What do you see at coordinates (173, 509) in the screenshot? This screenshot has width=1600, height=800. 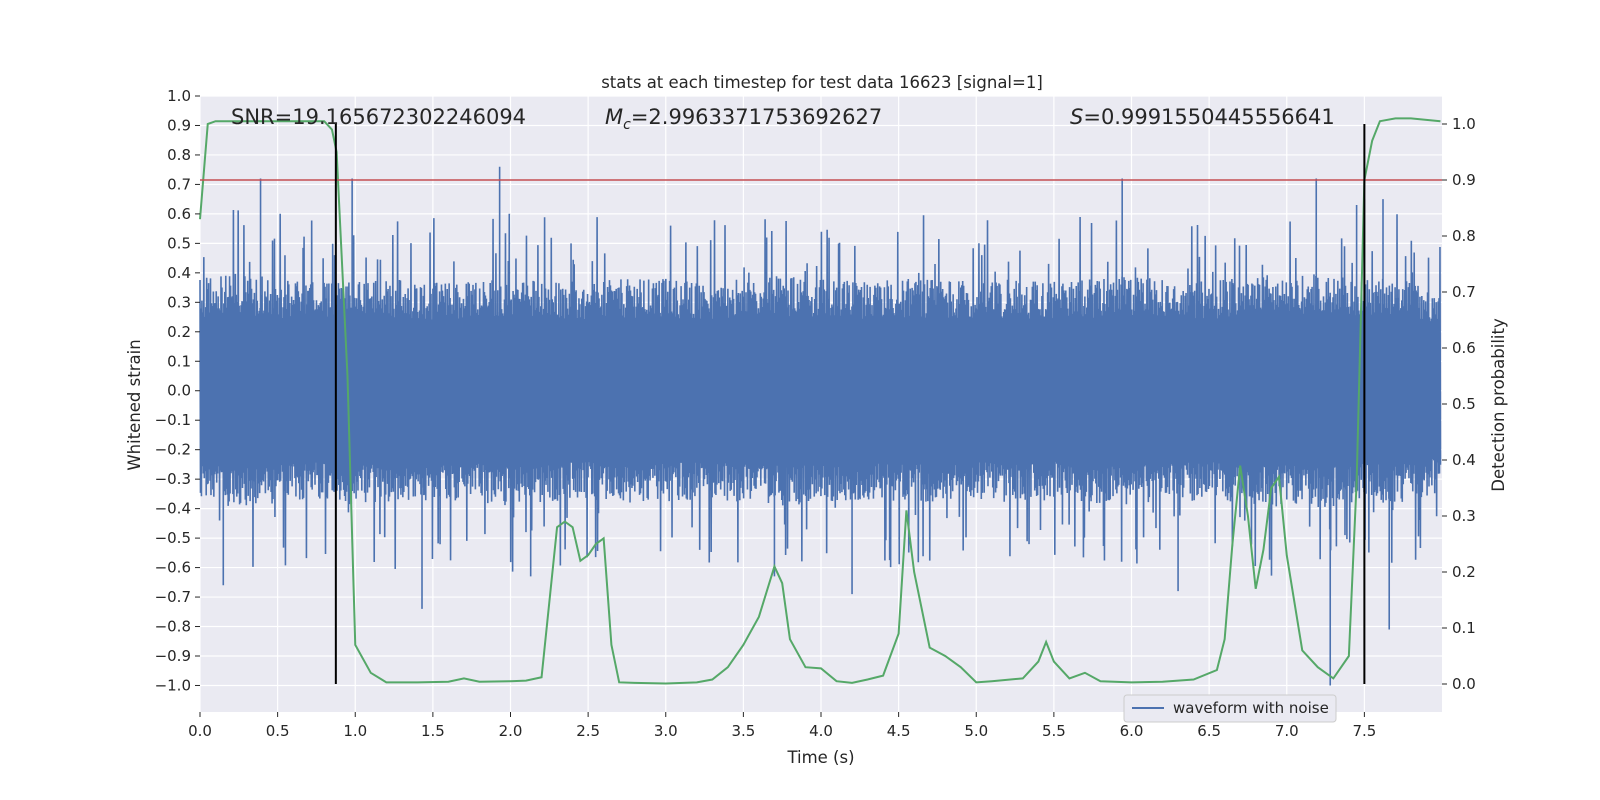 I see `y-tick-label: −0.4` at bounding box center [173, 509].